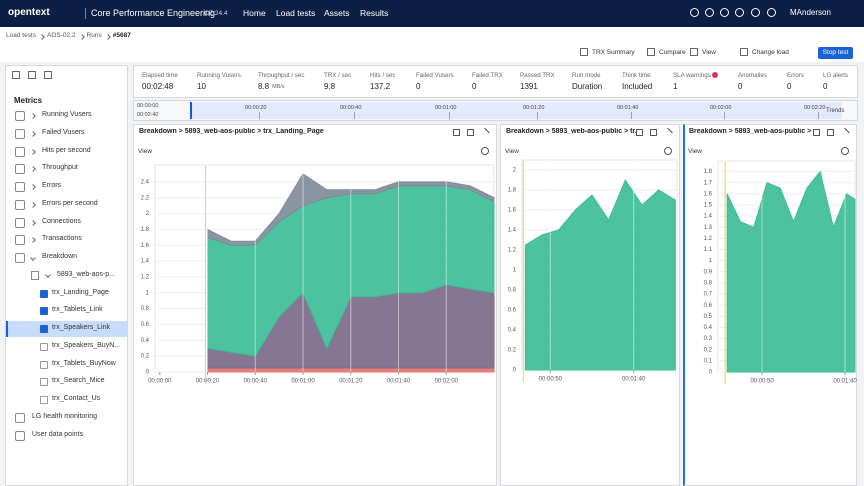  Describe the element at coordinates (76, 398) in the screenshot. I see `transaction-item: trx_Contact_Us` at that location.